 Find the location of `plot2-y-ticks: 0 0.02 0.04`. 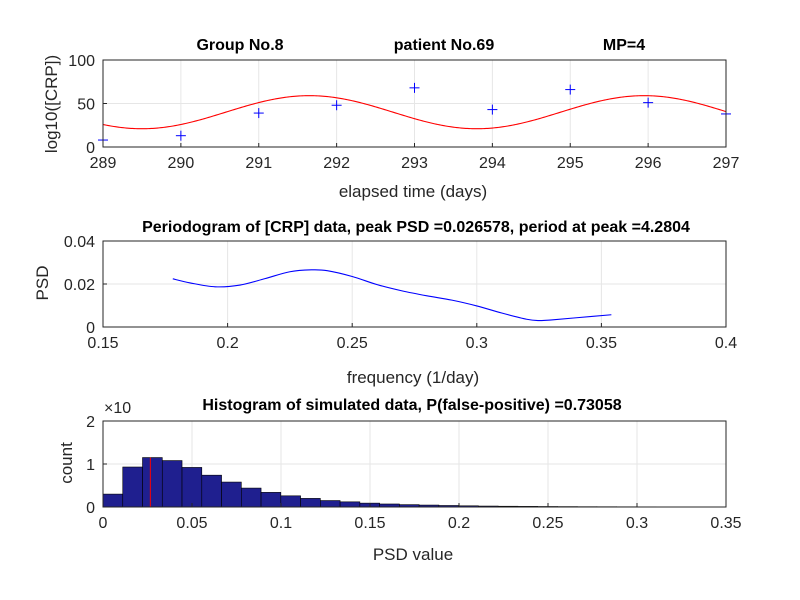

plot2-y-ticks: 0 0.02 0.04 is located at coordinates (85, 285).